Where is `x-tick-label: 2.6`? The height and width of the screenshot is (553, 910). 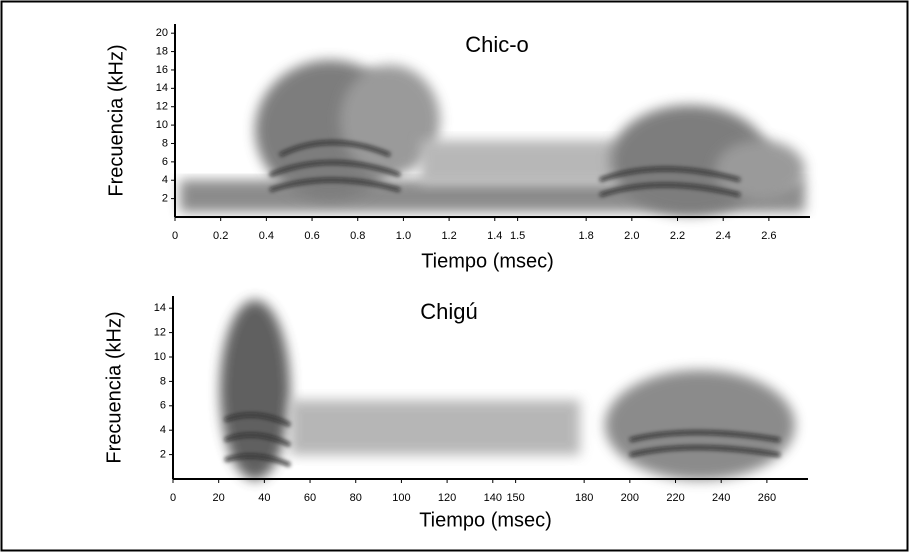
x-tick-label: 2.6 is located at coordinates (768, 236).